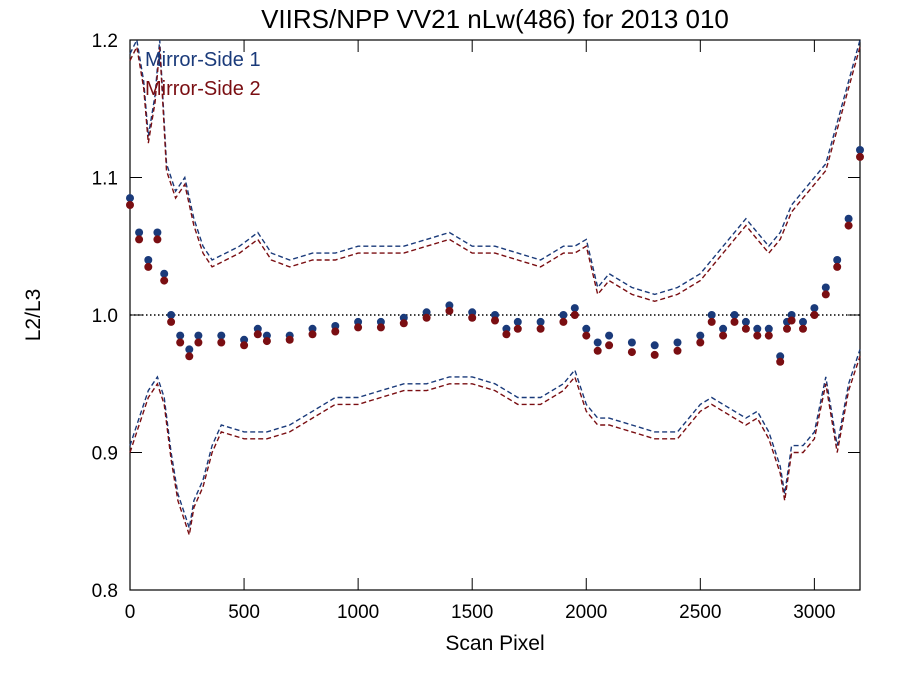  I want to click on x-tick-label: 3000, so click(814, 612).